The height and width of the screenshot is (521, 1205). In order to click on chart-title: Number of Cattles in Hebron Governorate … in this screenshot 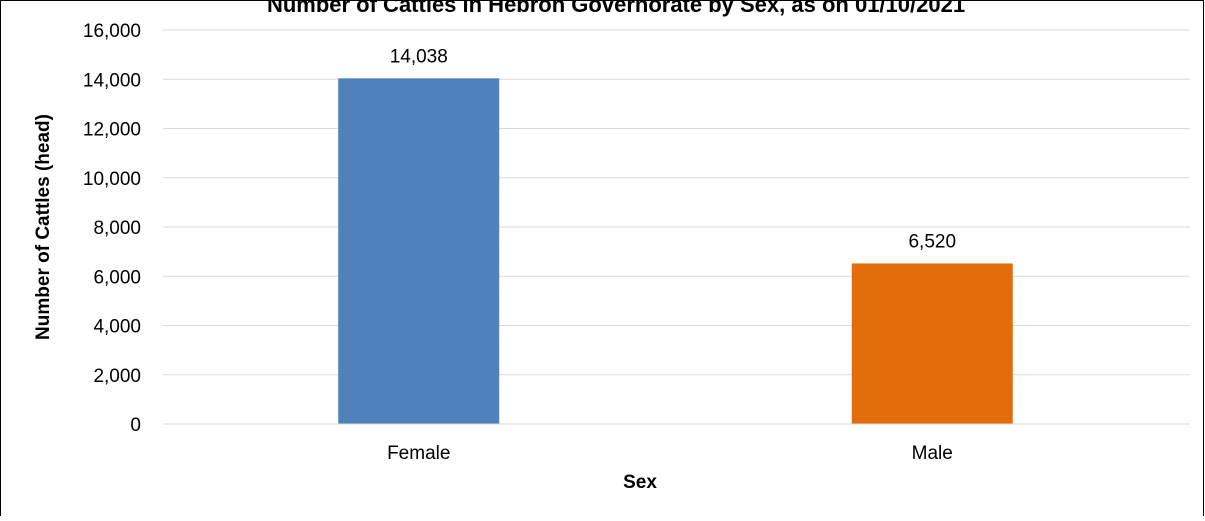, I will do `click(616, 8)`.